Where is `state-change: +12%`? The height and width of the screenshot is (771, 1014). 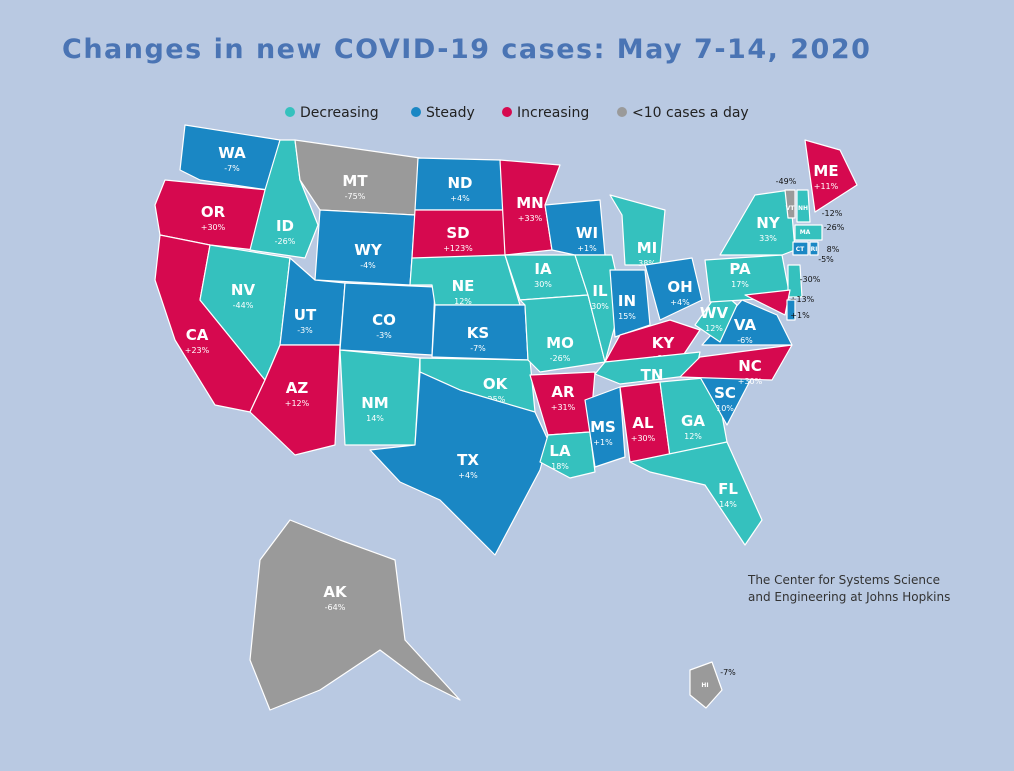
state-change: +12% is located at coordinates (297, 403).